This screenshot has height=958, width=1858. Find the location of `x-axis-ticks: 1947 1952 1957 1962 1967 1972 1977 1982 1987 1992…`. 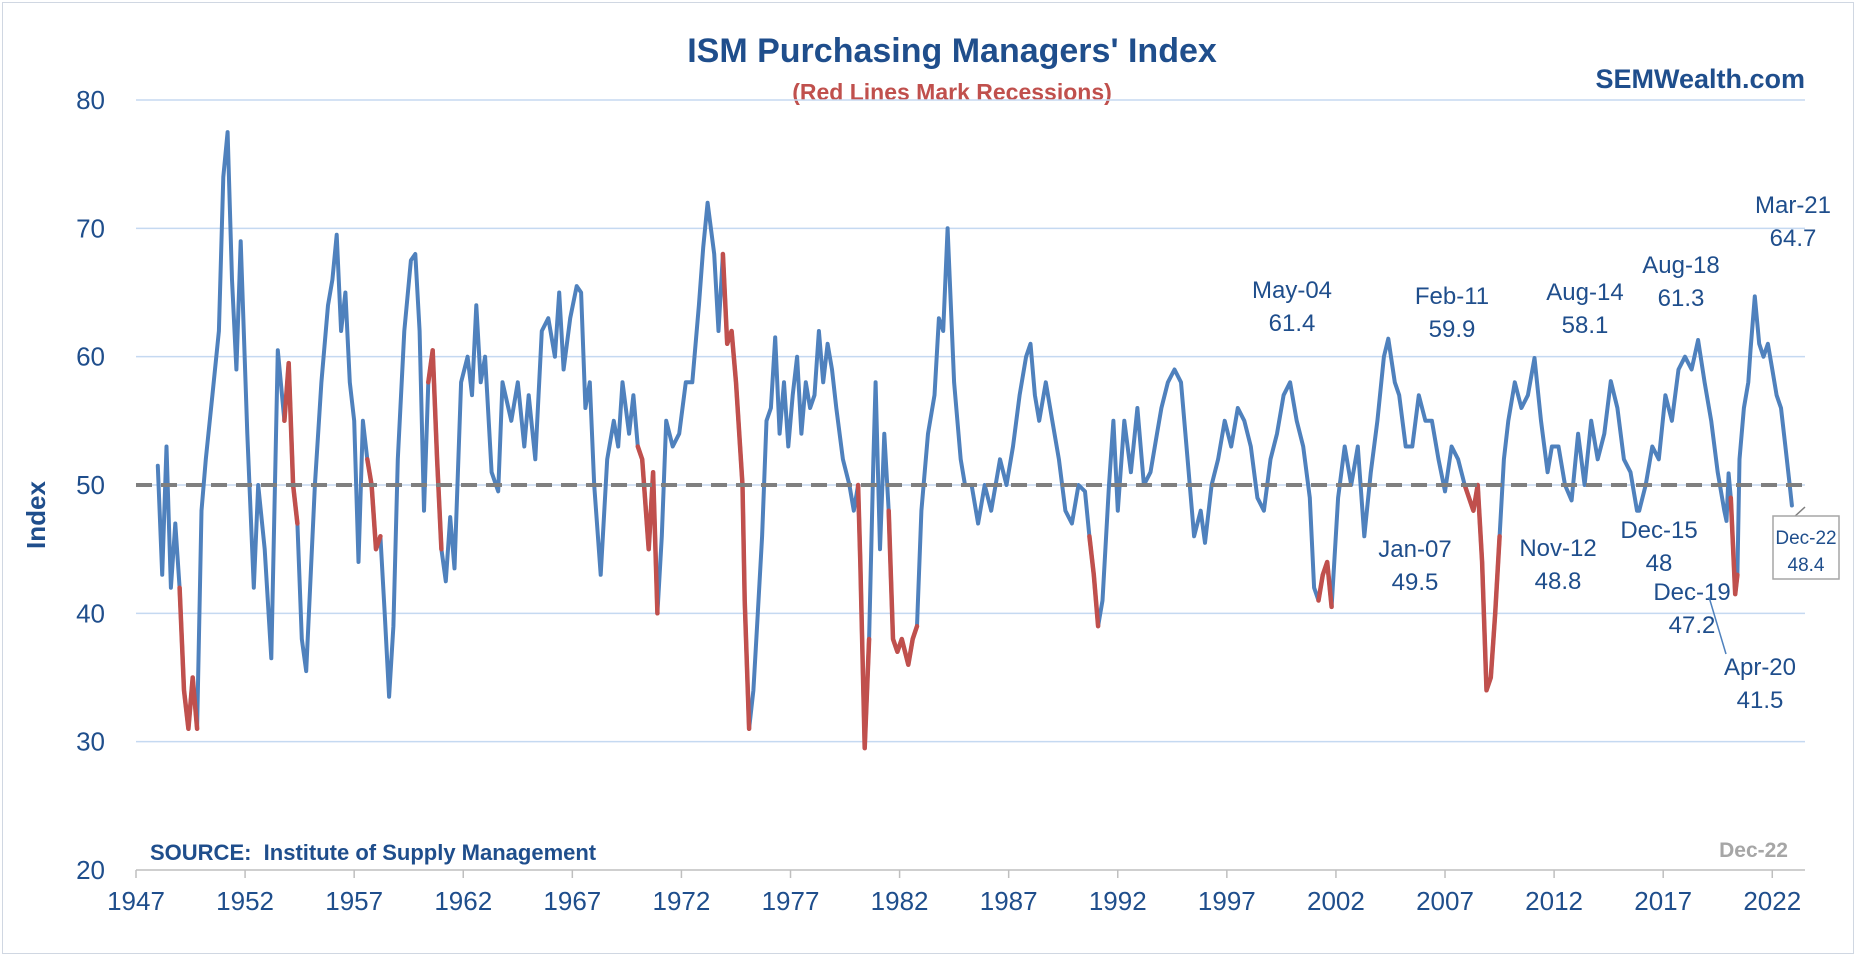

x-axis-ticks: 1947 1952 1957 1962 1967 1972 1977 1982 1987 1992… is located at coordinates (954, 893).